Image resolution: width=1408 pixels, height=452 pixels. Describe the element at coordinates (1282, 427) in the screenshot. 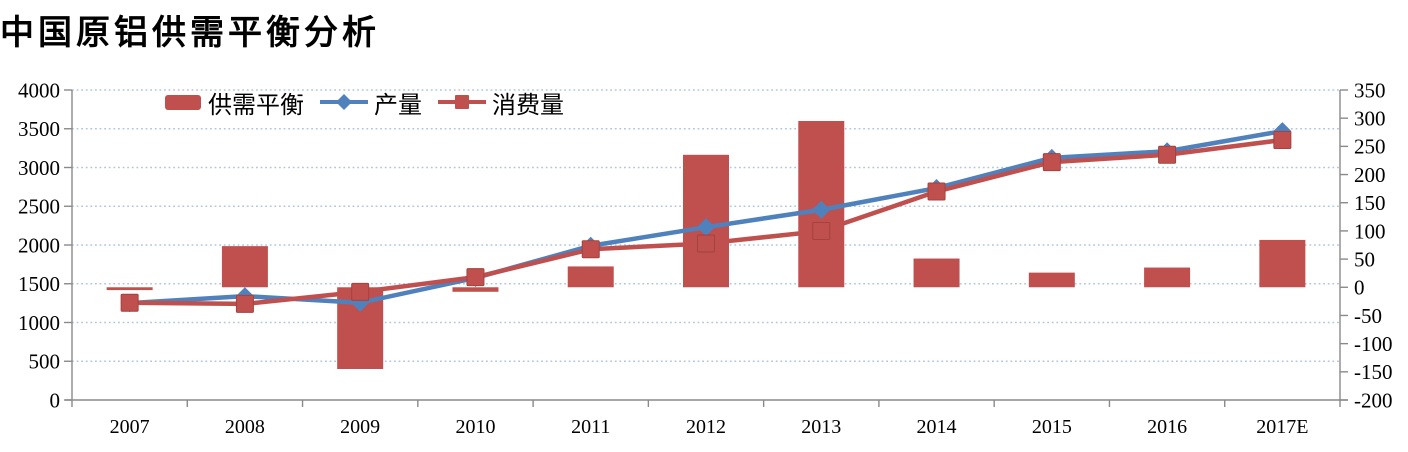

I see `x-axis-label-2017E: 2017E` at that location.